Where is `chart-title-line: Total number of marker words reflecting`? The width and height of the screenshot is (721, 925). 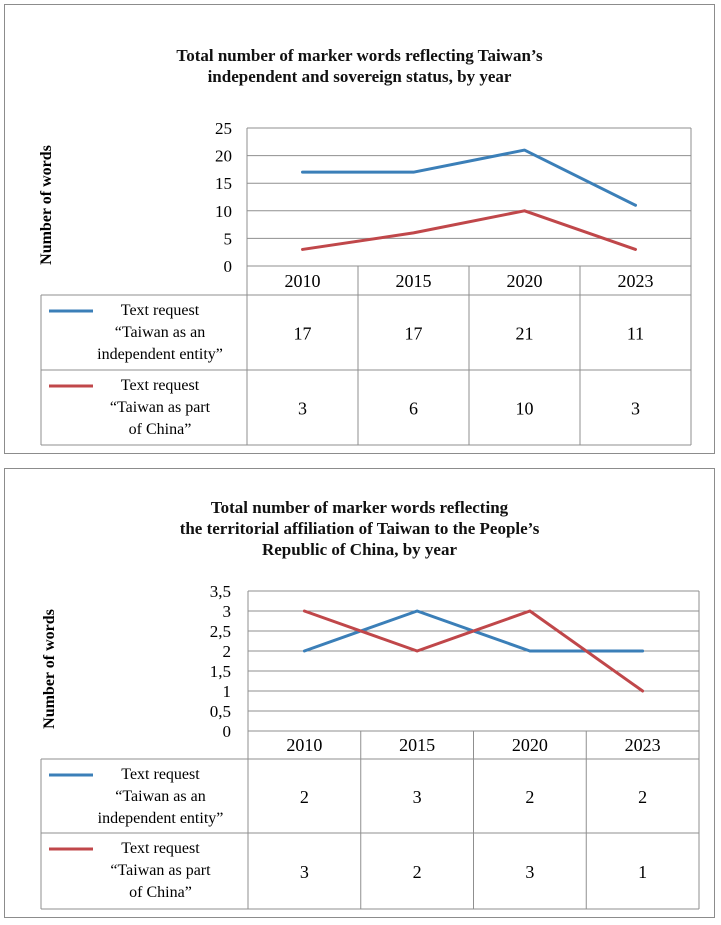 chart-title-line: Total number of marker words reflecting is located at coordinates (359, 507).